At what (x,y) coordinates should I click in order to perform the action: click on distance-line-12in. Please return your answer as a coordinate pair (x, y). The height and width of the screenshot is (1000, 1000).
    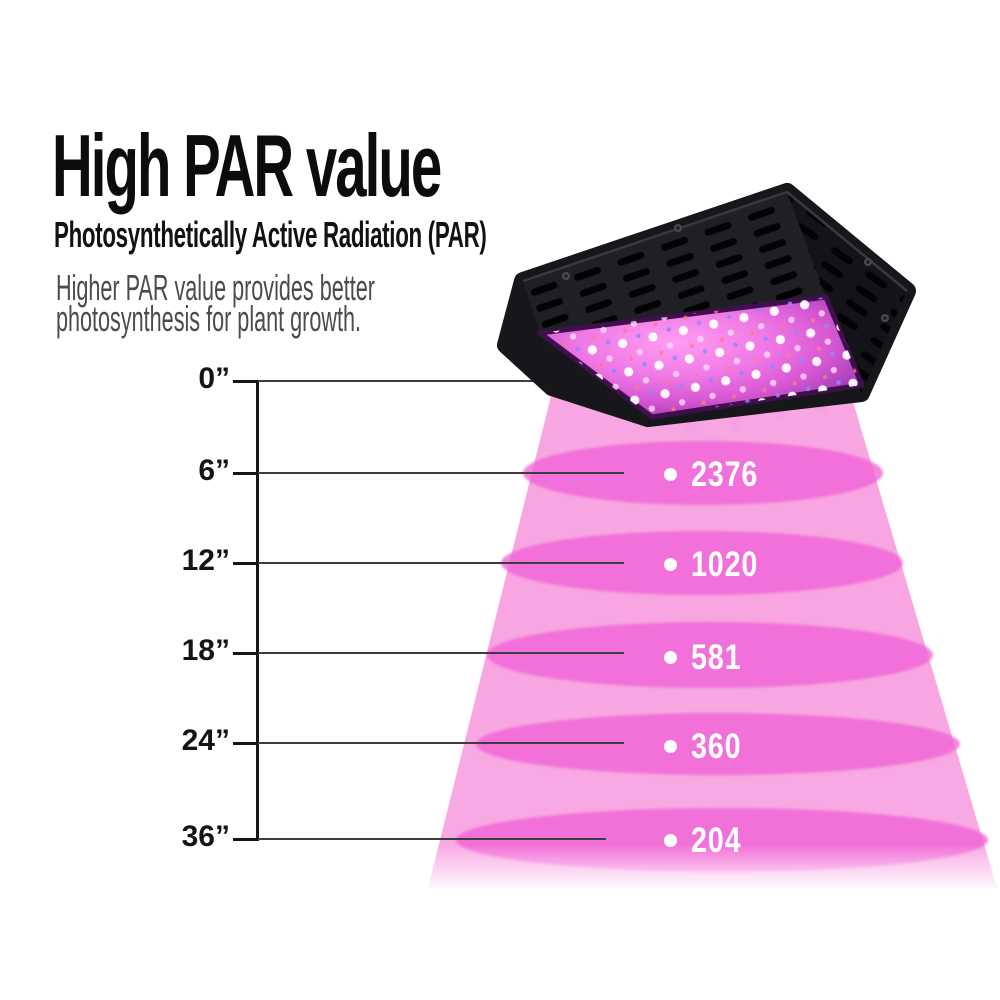
    Looking at the image, I should click on (441, 563).